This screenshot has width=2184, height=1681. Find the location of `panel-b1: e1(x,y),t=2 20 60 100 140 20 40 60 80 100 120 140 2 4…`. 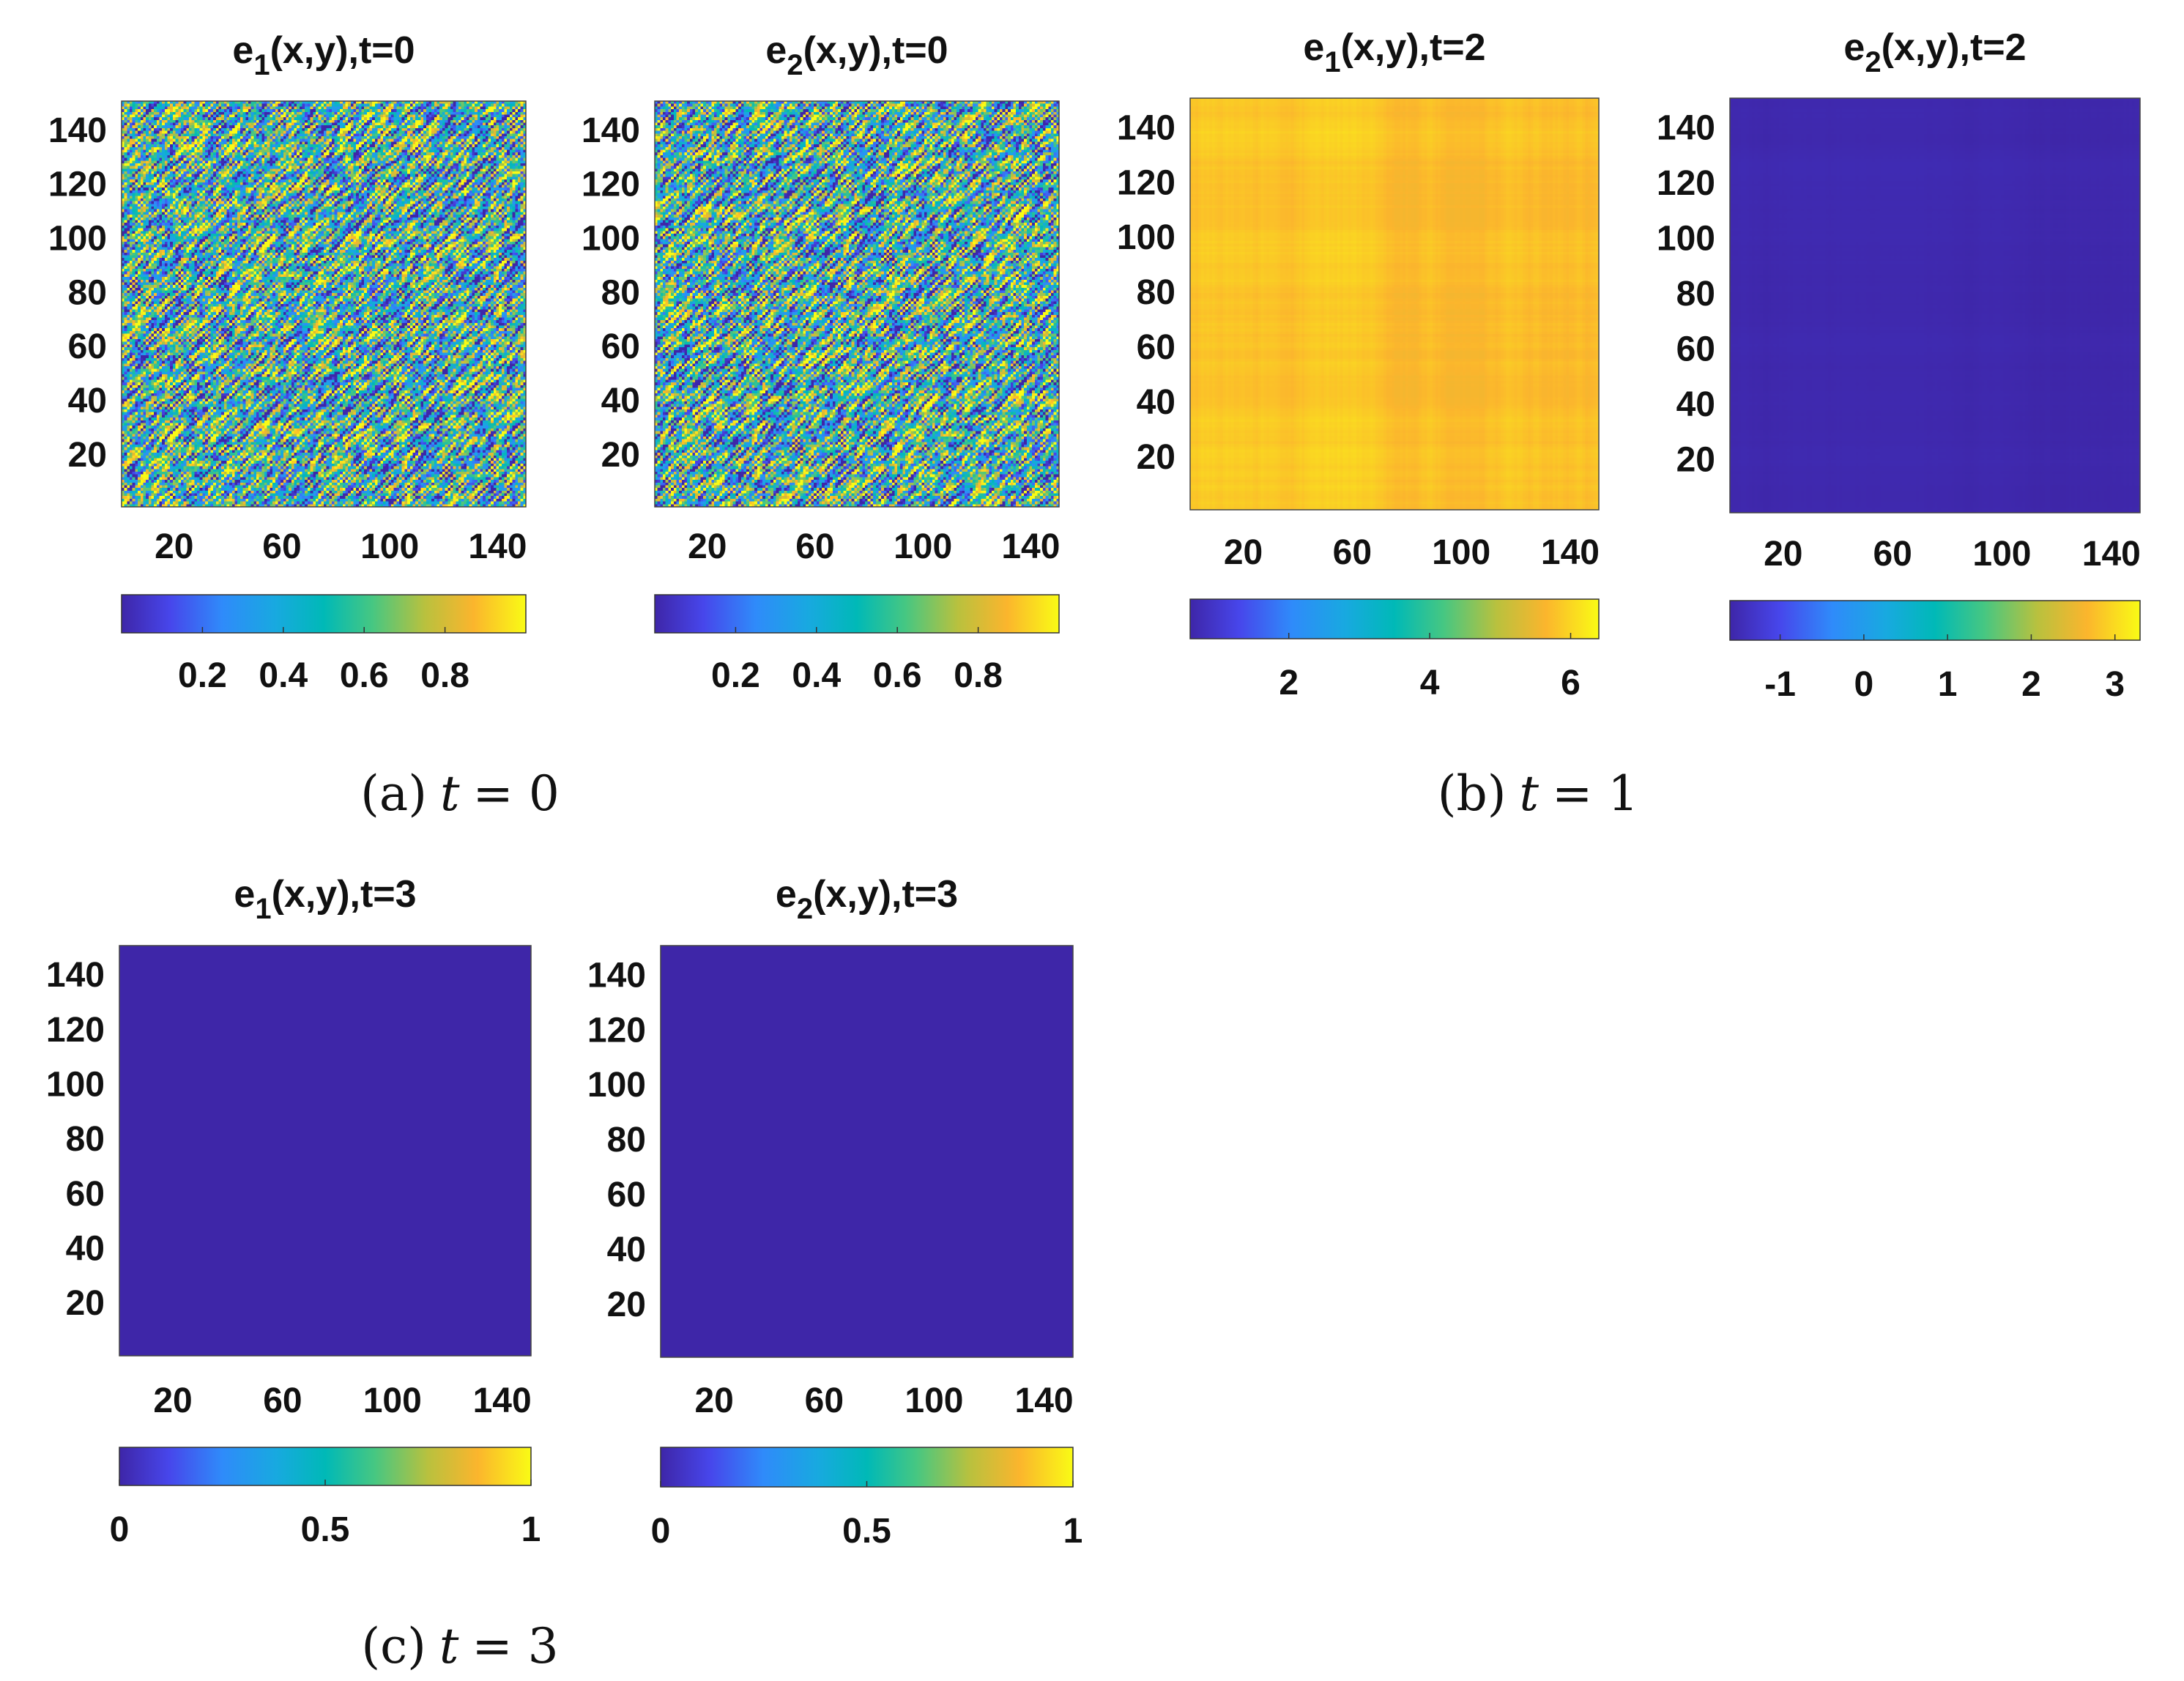

panel-b1: e1(x,y),t=2 20 60 100 140 20 40 60 80 100 120 140 2 4… is located at coordinates (1358, 364).